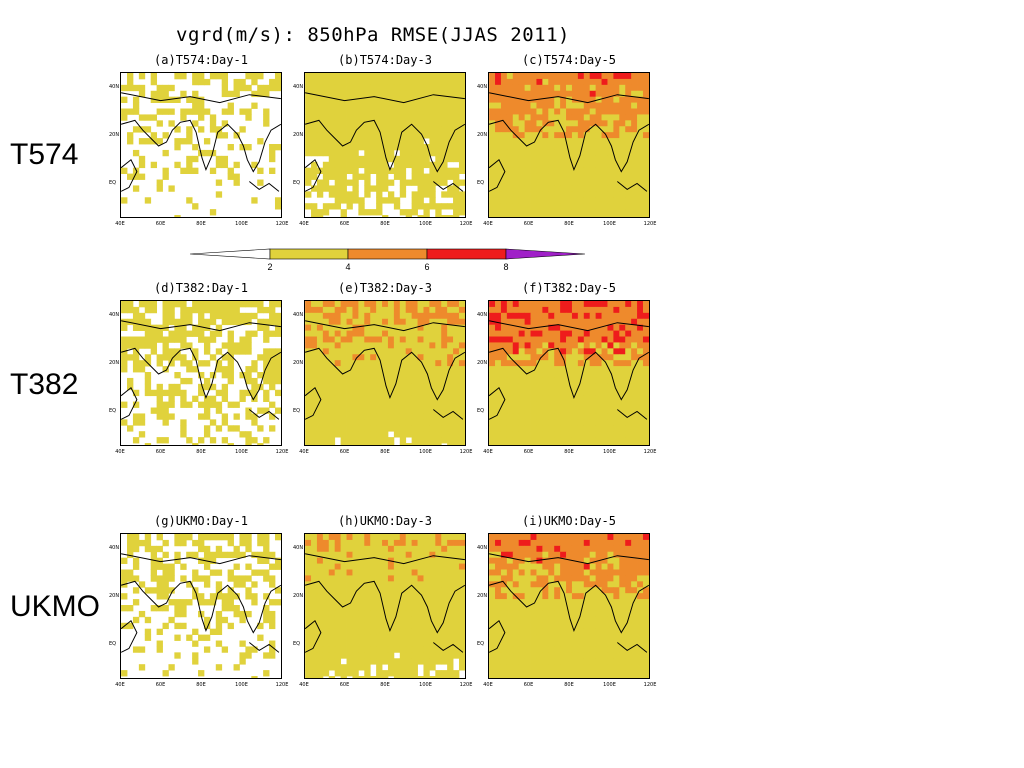 This screenshot has height=768, width=1024. Describe the element at coordinates (201, 60) in the screenshot. I see `panel-title: (a)T574:Day-1` at that location.